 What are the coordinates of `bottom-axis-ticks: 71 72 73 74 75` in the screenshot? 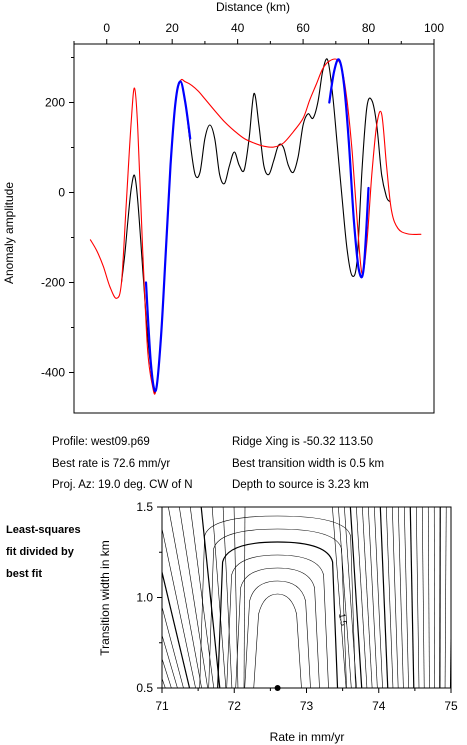 It's located at (306, 700).